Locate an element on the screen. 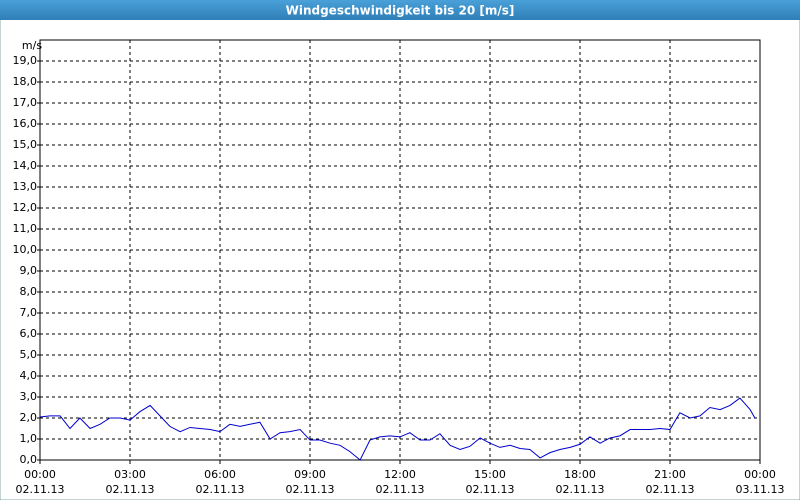 This screenshot has width=800, height=500. x-tick-label: 21:00 is located at coordinates (670, 474).